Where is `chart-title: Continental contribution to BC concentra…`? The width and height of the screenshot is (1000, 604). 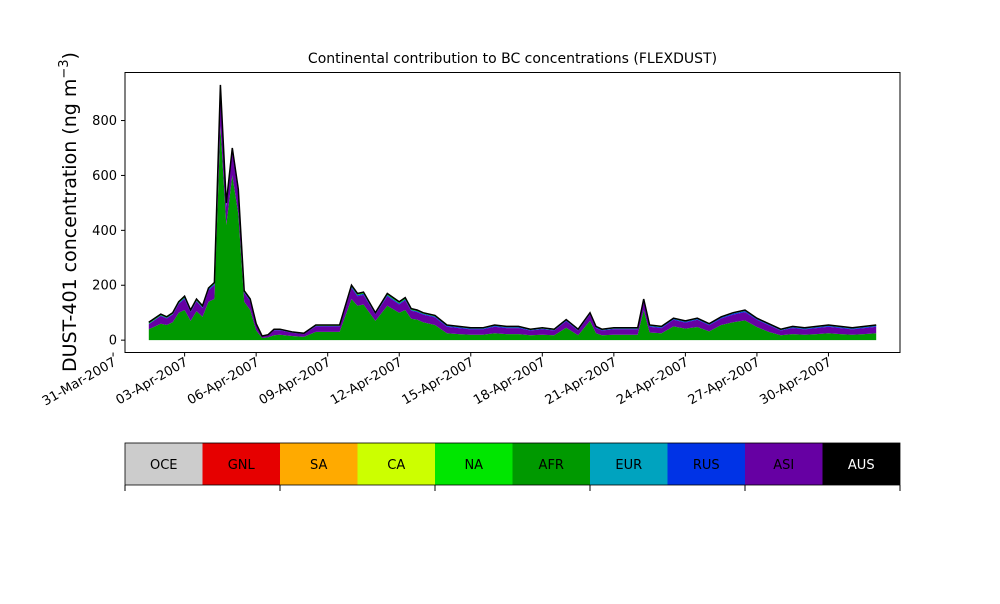
chart-title: Continental contribution to BC concentra… is located at coordinates (512, 59).